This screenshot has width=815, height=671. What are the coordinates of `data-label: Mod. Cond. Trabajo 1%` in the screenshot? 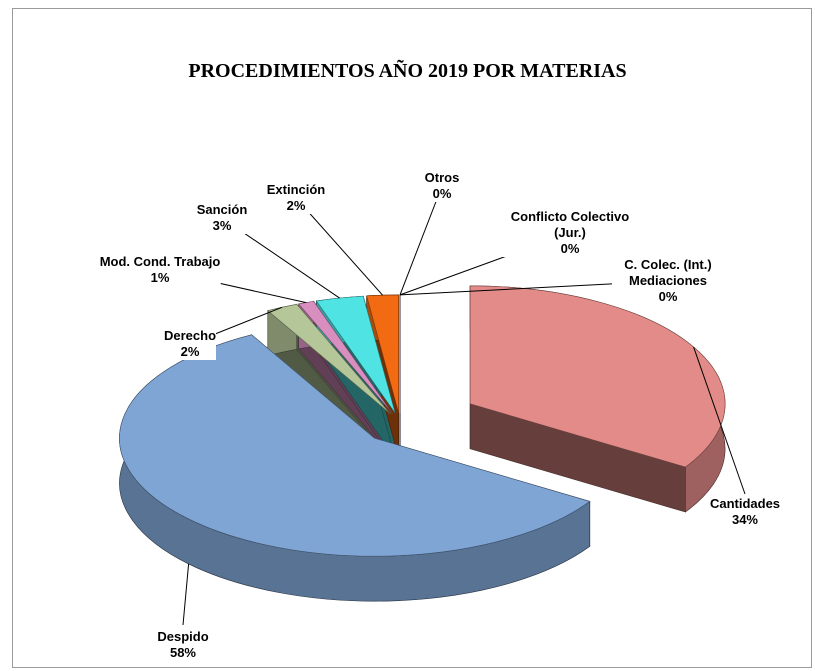 It's located at (160, 270).